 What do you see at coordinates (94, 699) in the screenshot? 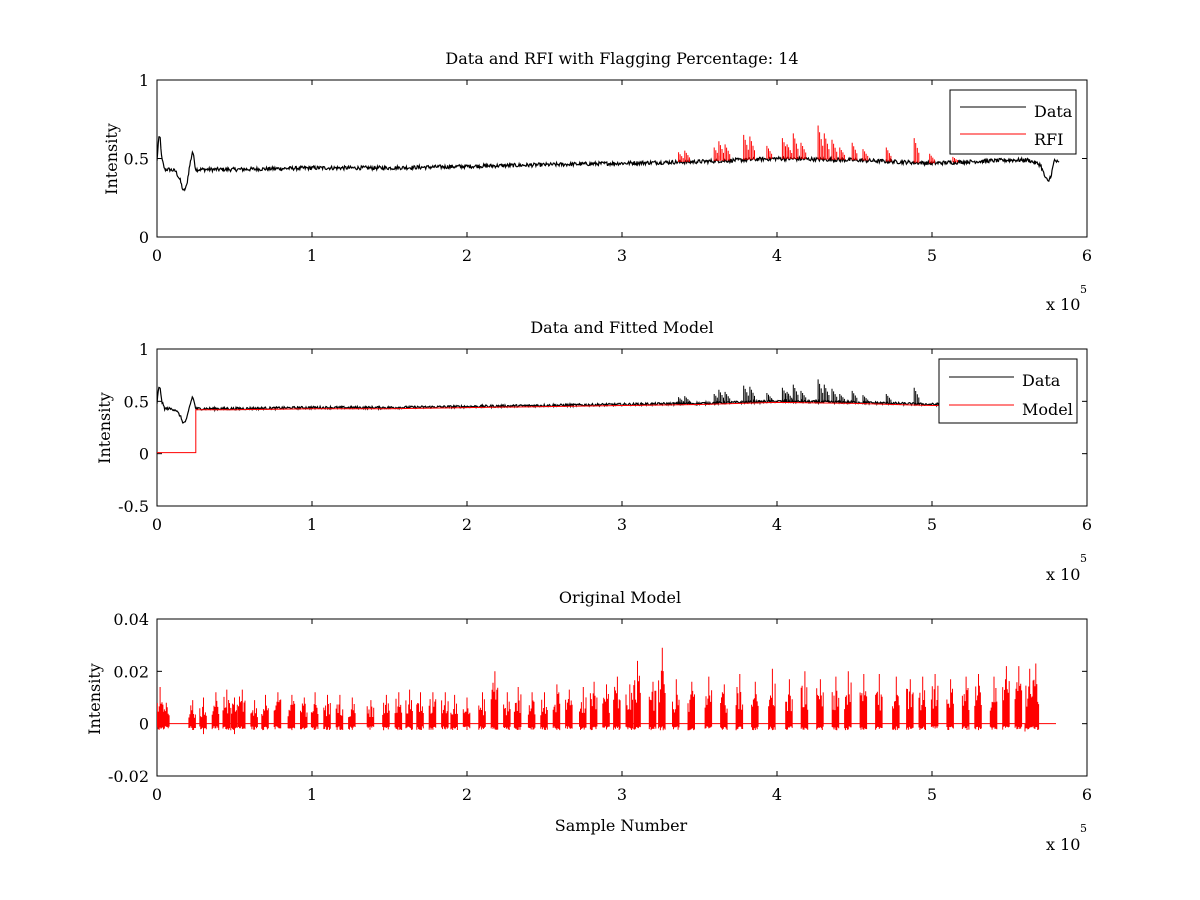
I see `panel-3-ylabel: Intensity` at bounding box center [94, 699].